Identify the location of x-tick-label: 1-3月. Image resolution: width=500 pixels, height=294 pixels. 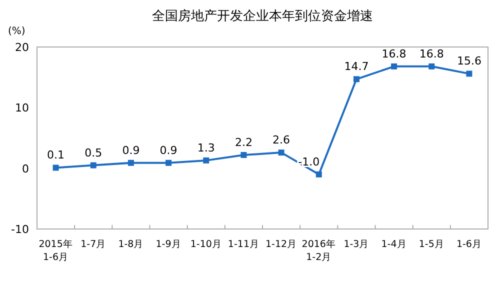
(357, 244).